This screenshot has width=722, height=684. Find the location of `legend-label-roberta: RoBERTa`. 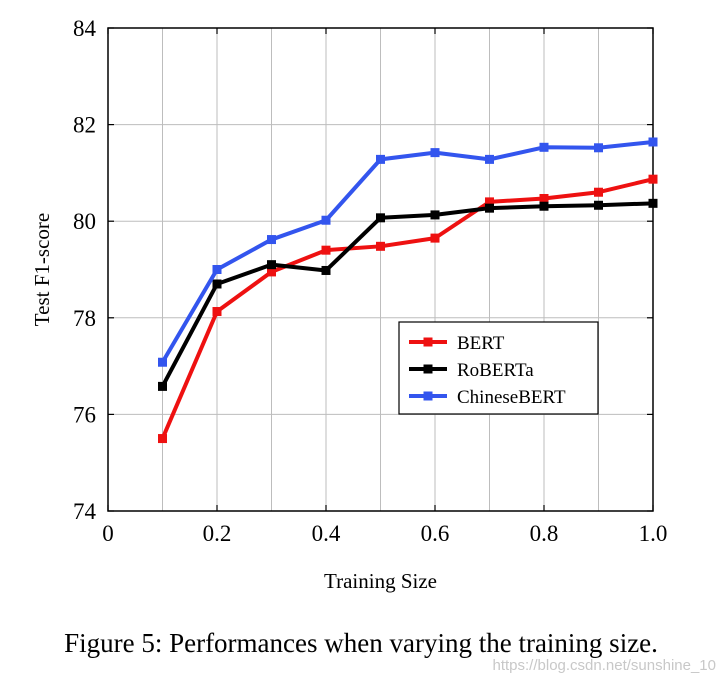

legend-label-roberta: RoBERTa is located at coordinates (495, 370).